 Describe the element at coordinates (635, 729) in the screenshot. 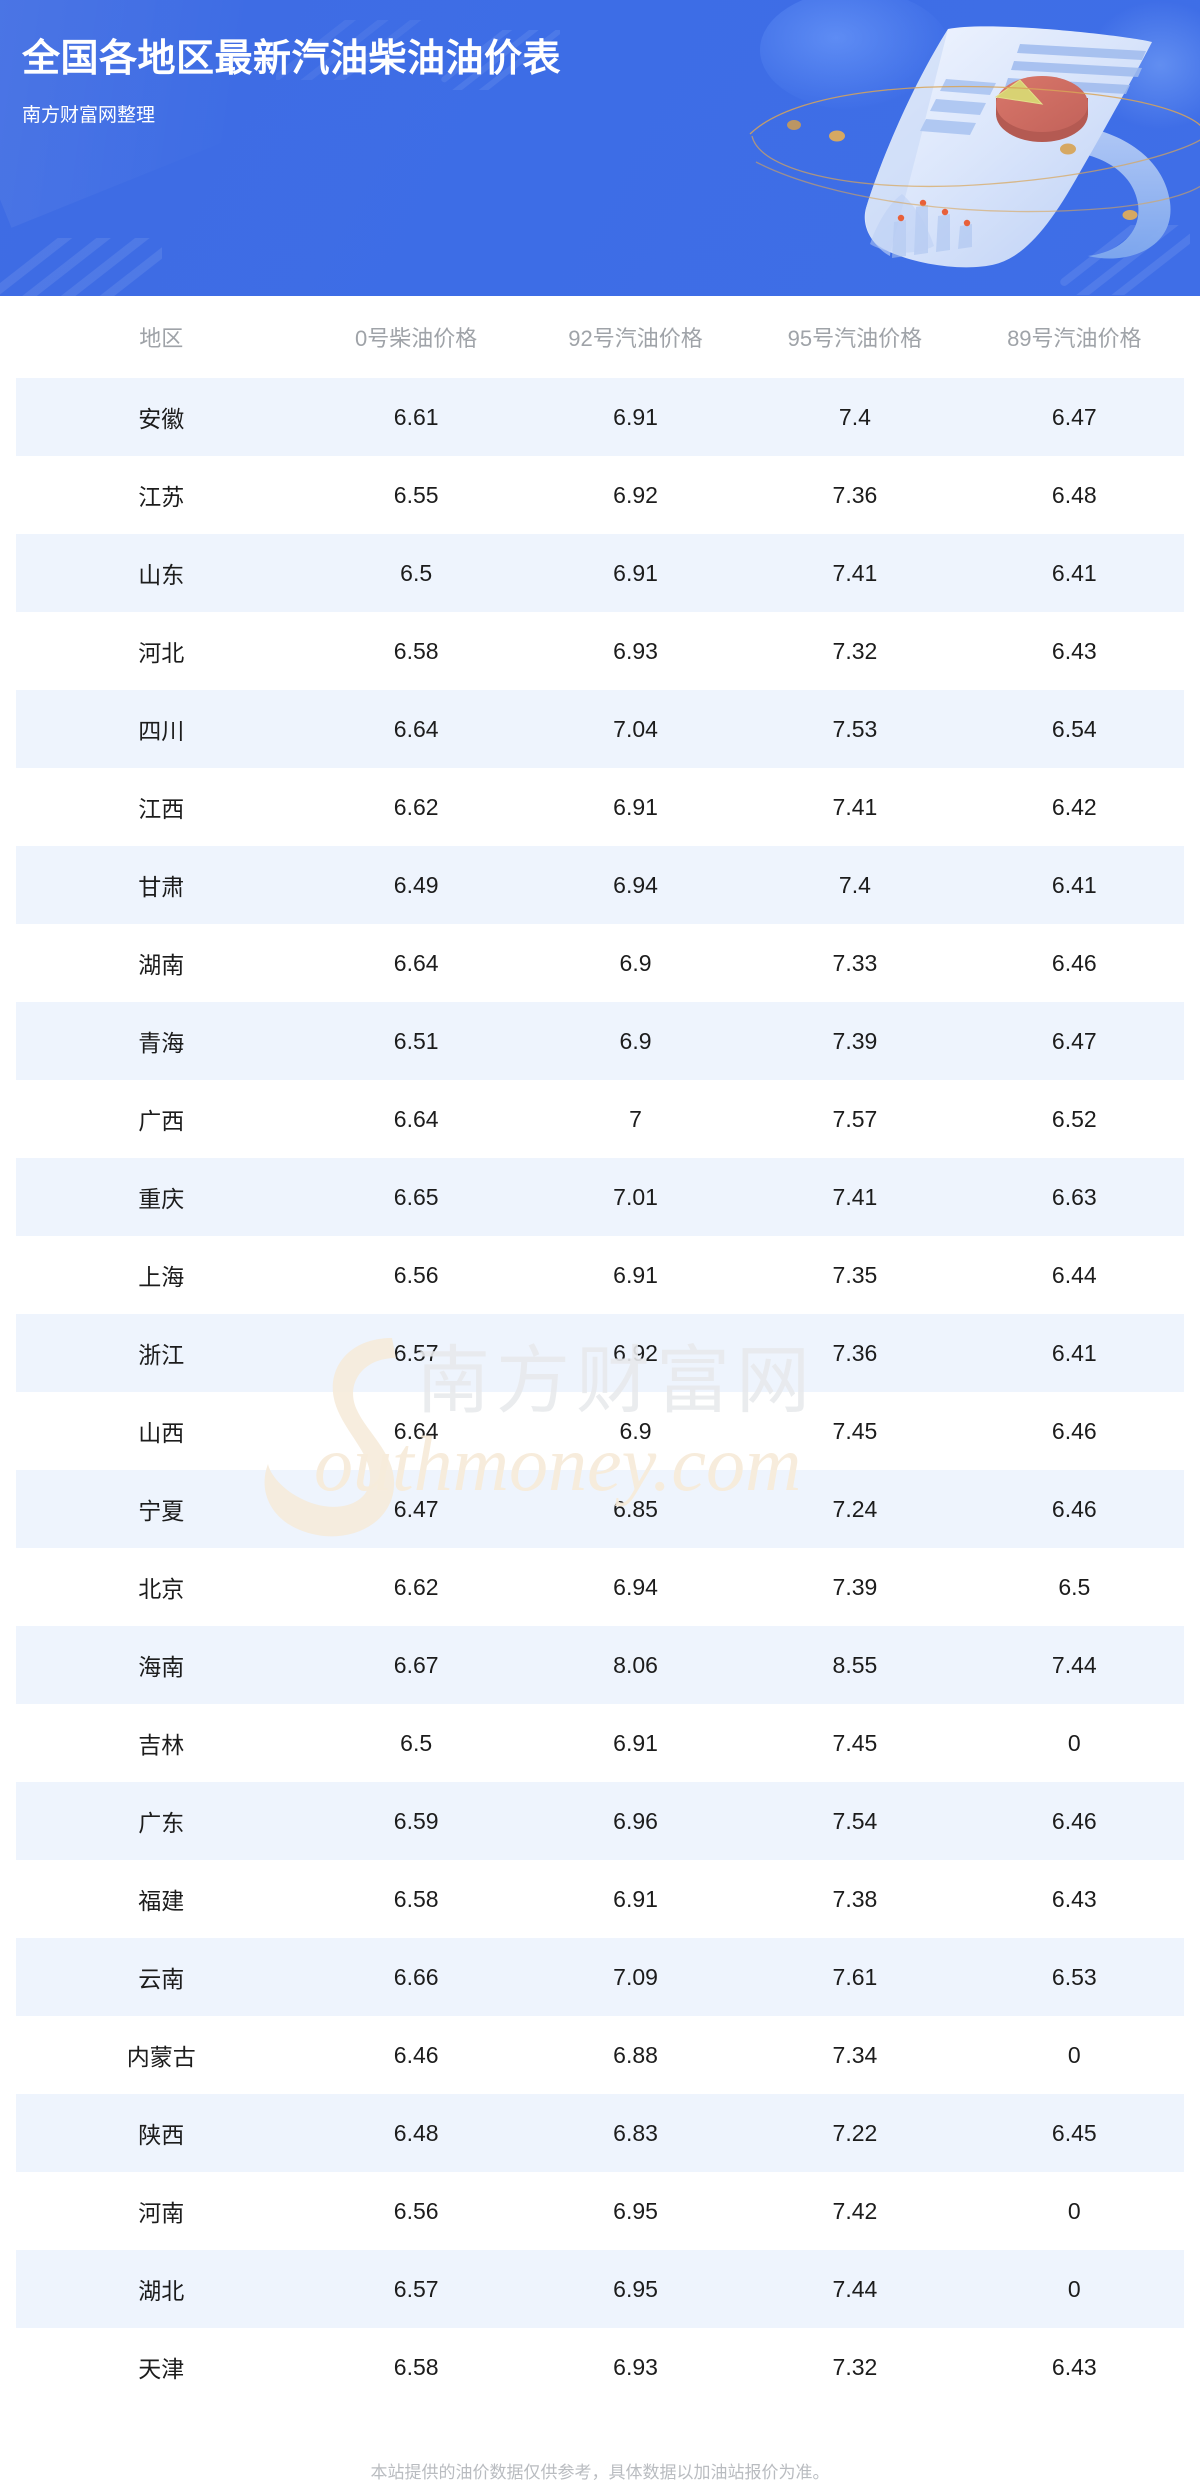

I see `cell-gas92: 7.04` at that location.